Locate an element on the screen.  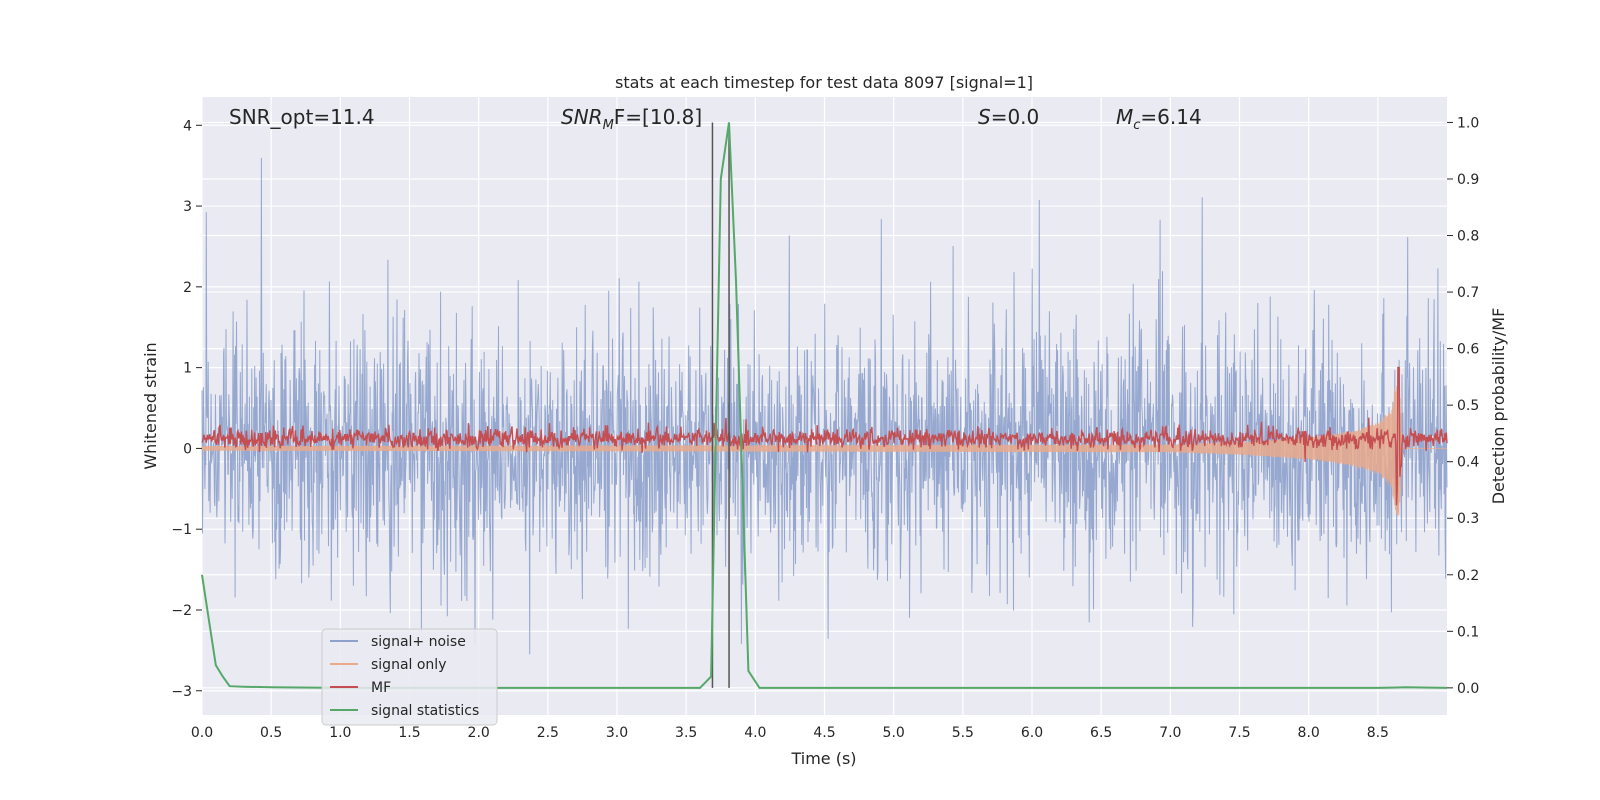
y-tick-label: 0 is located at coordinates (187, 449).